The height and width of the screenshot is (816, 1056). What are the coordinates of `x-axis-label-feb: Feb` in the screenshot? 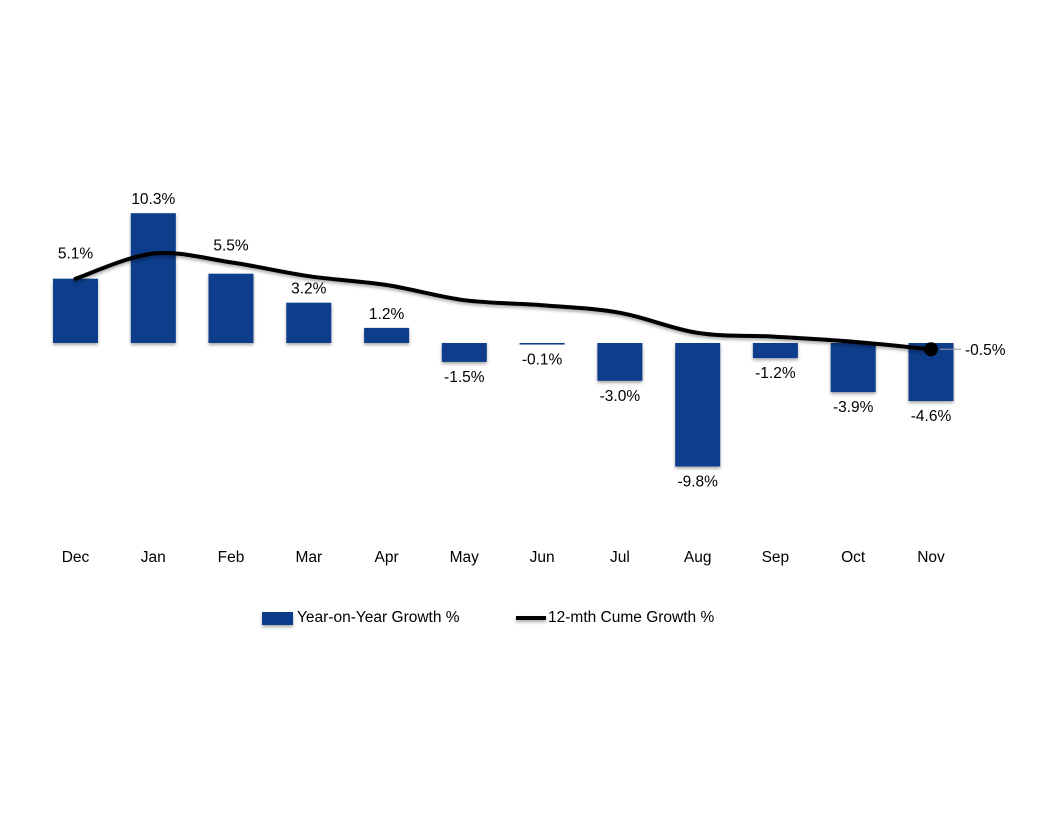 It's located at (231, 557).